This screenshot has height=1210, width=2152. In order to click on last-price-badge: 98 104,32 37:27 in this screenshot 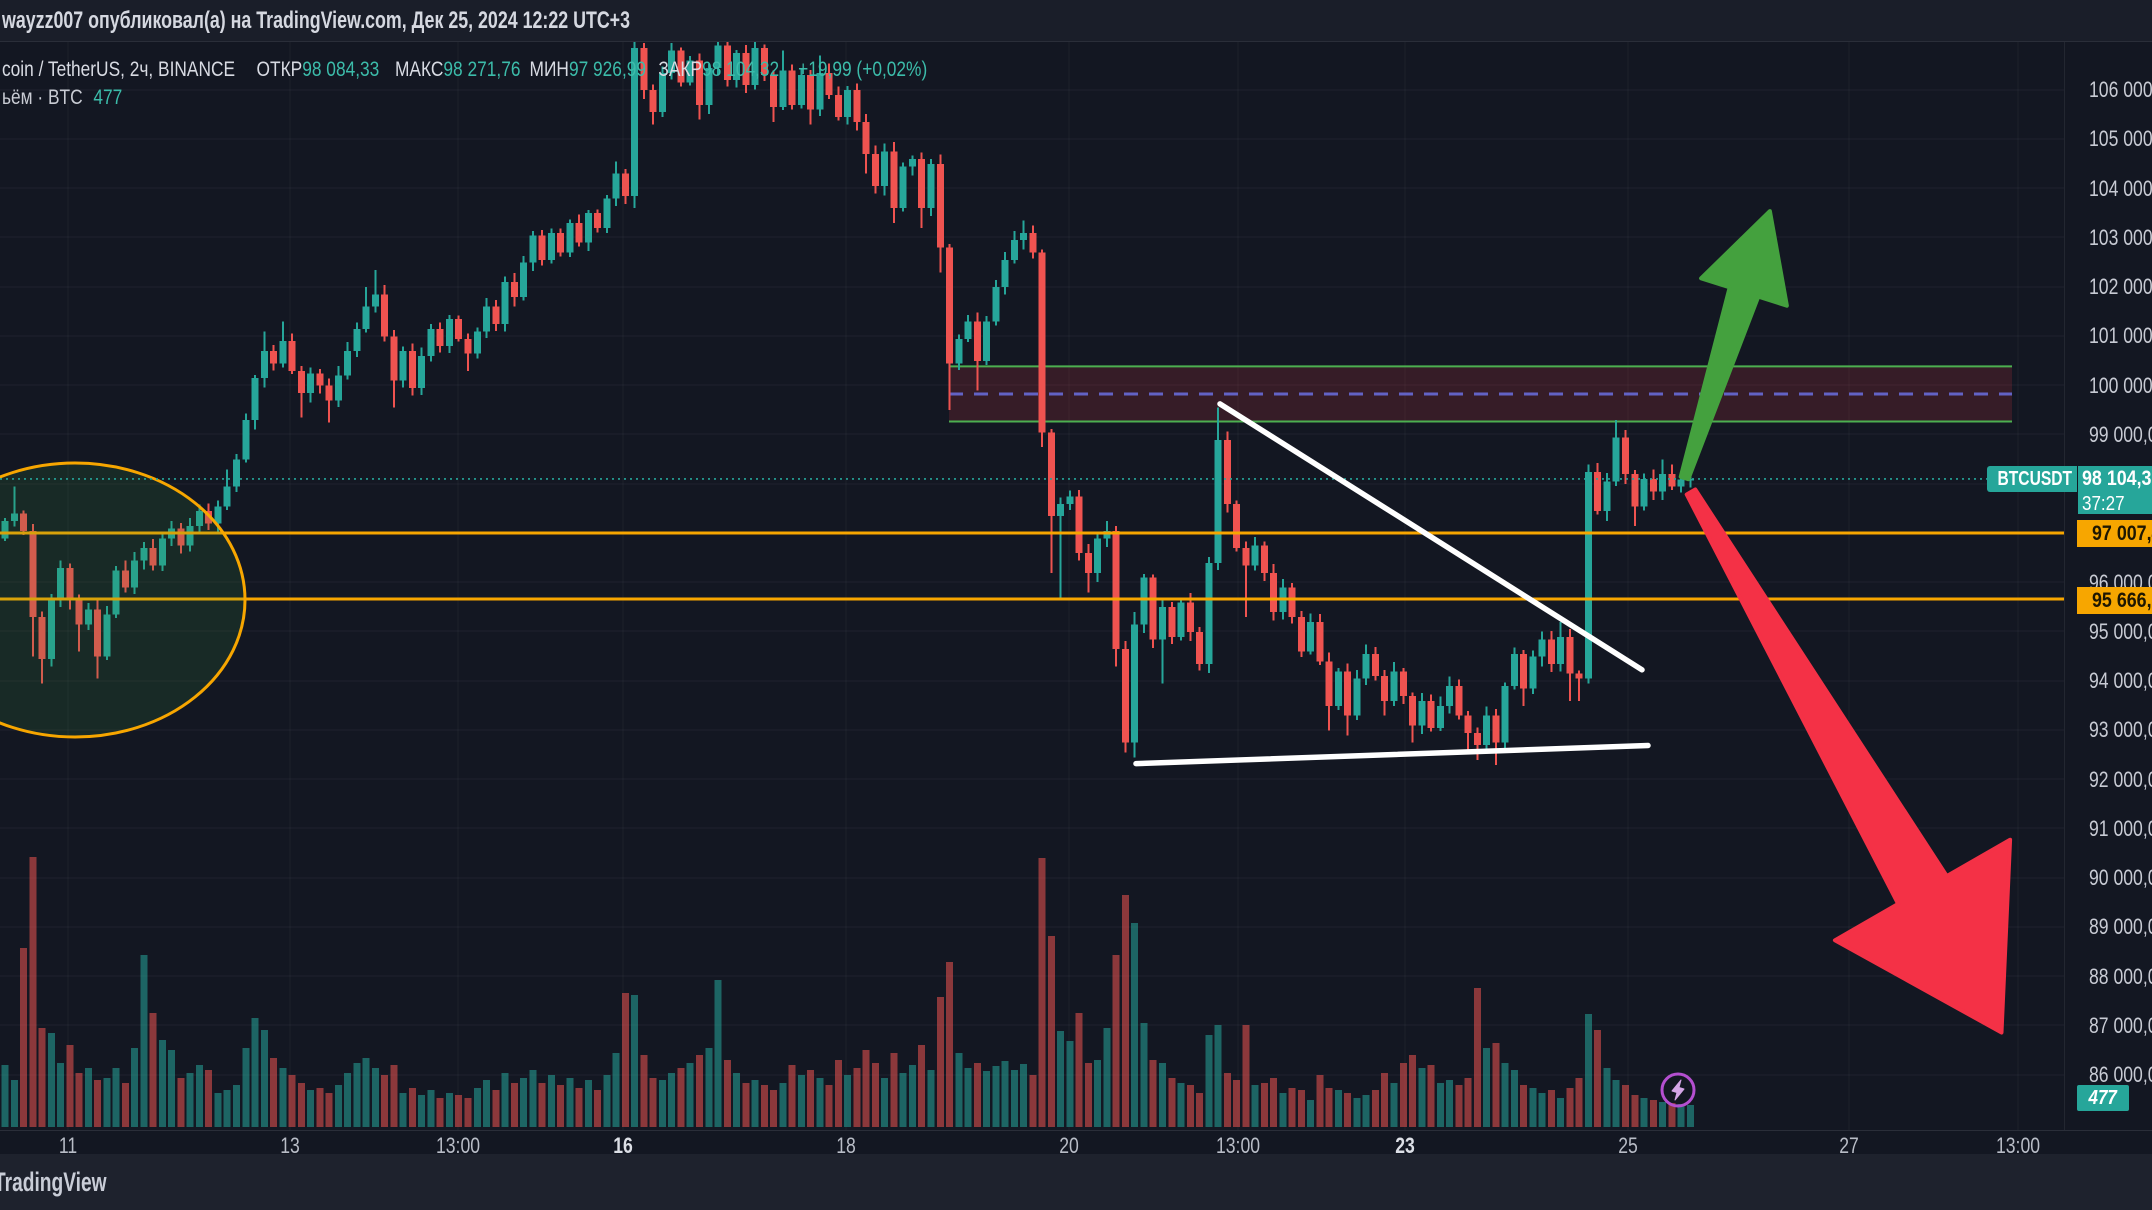, I will do `click(2115, 490)`.